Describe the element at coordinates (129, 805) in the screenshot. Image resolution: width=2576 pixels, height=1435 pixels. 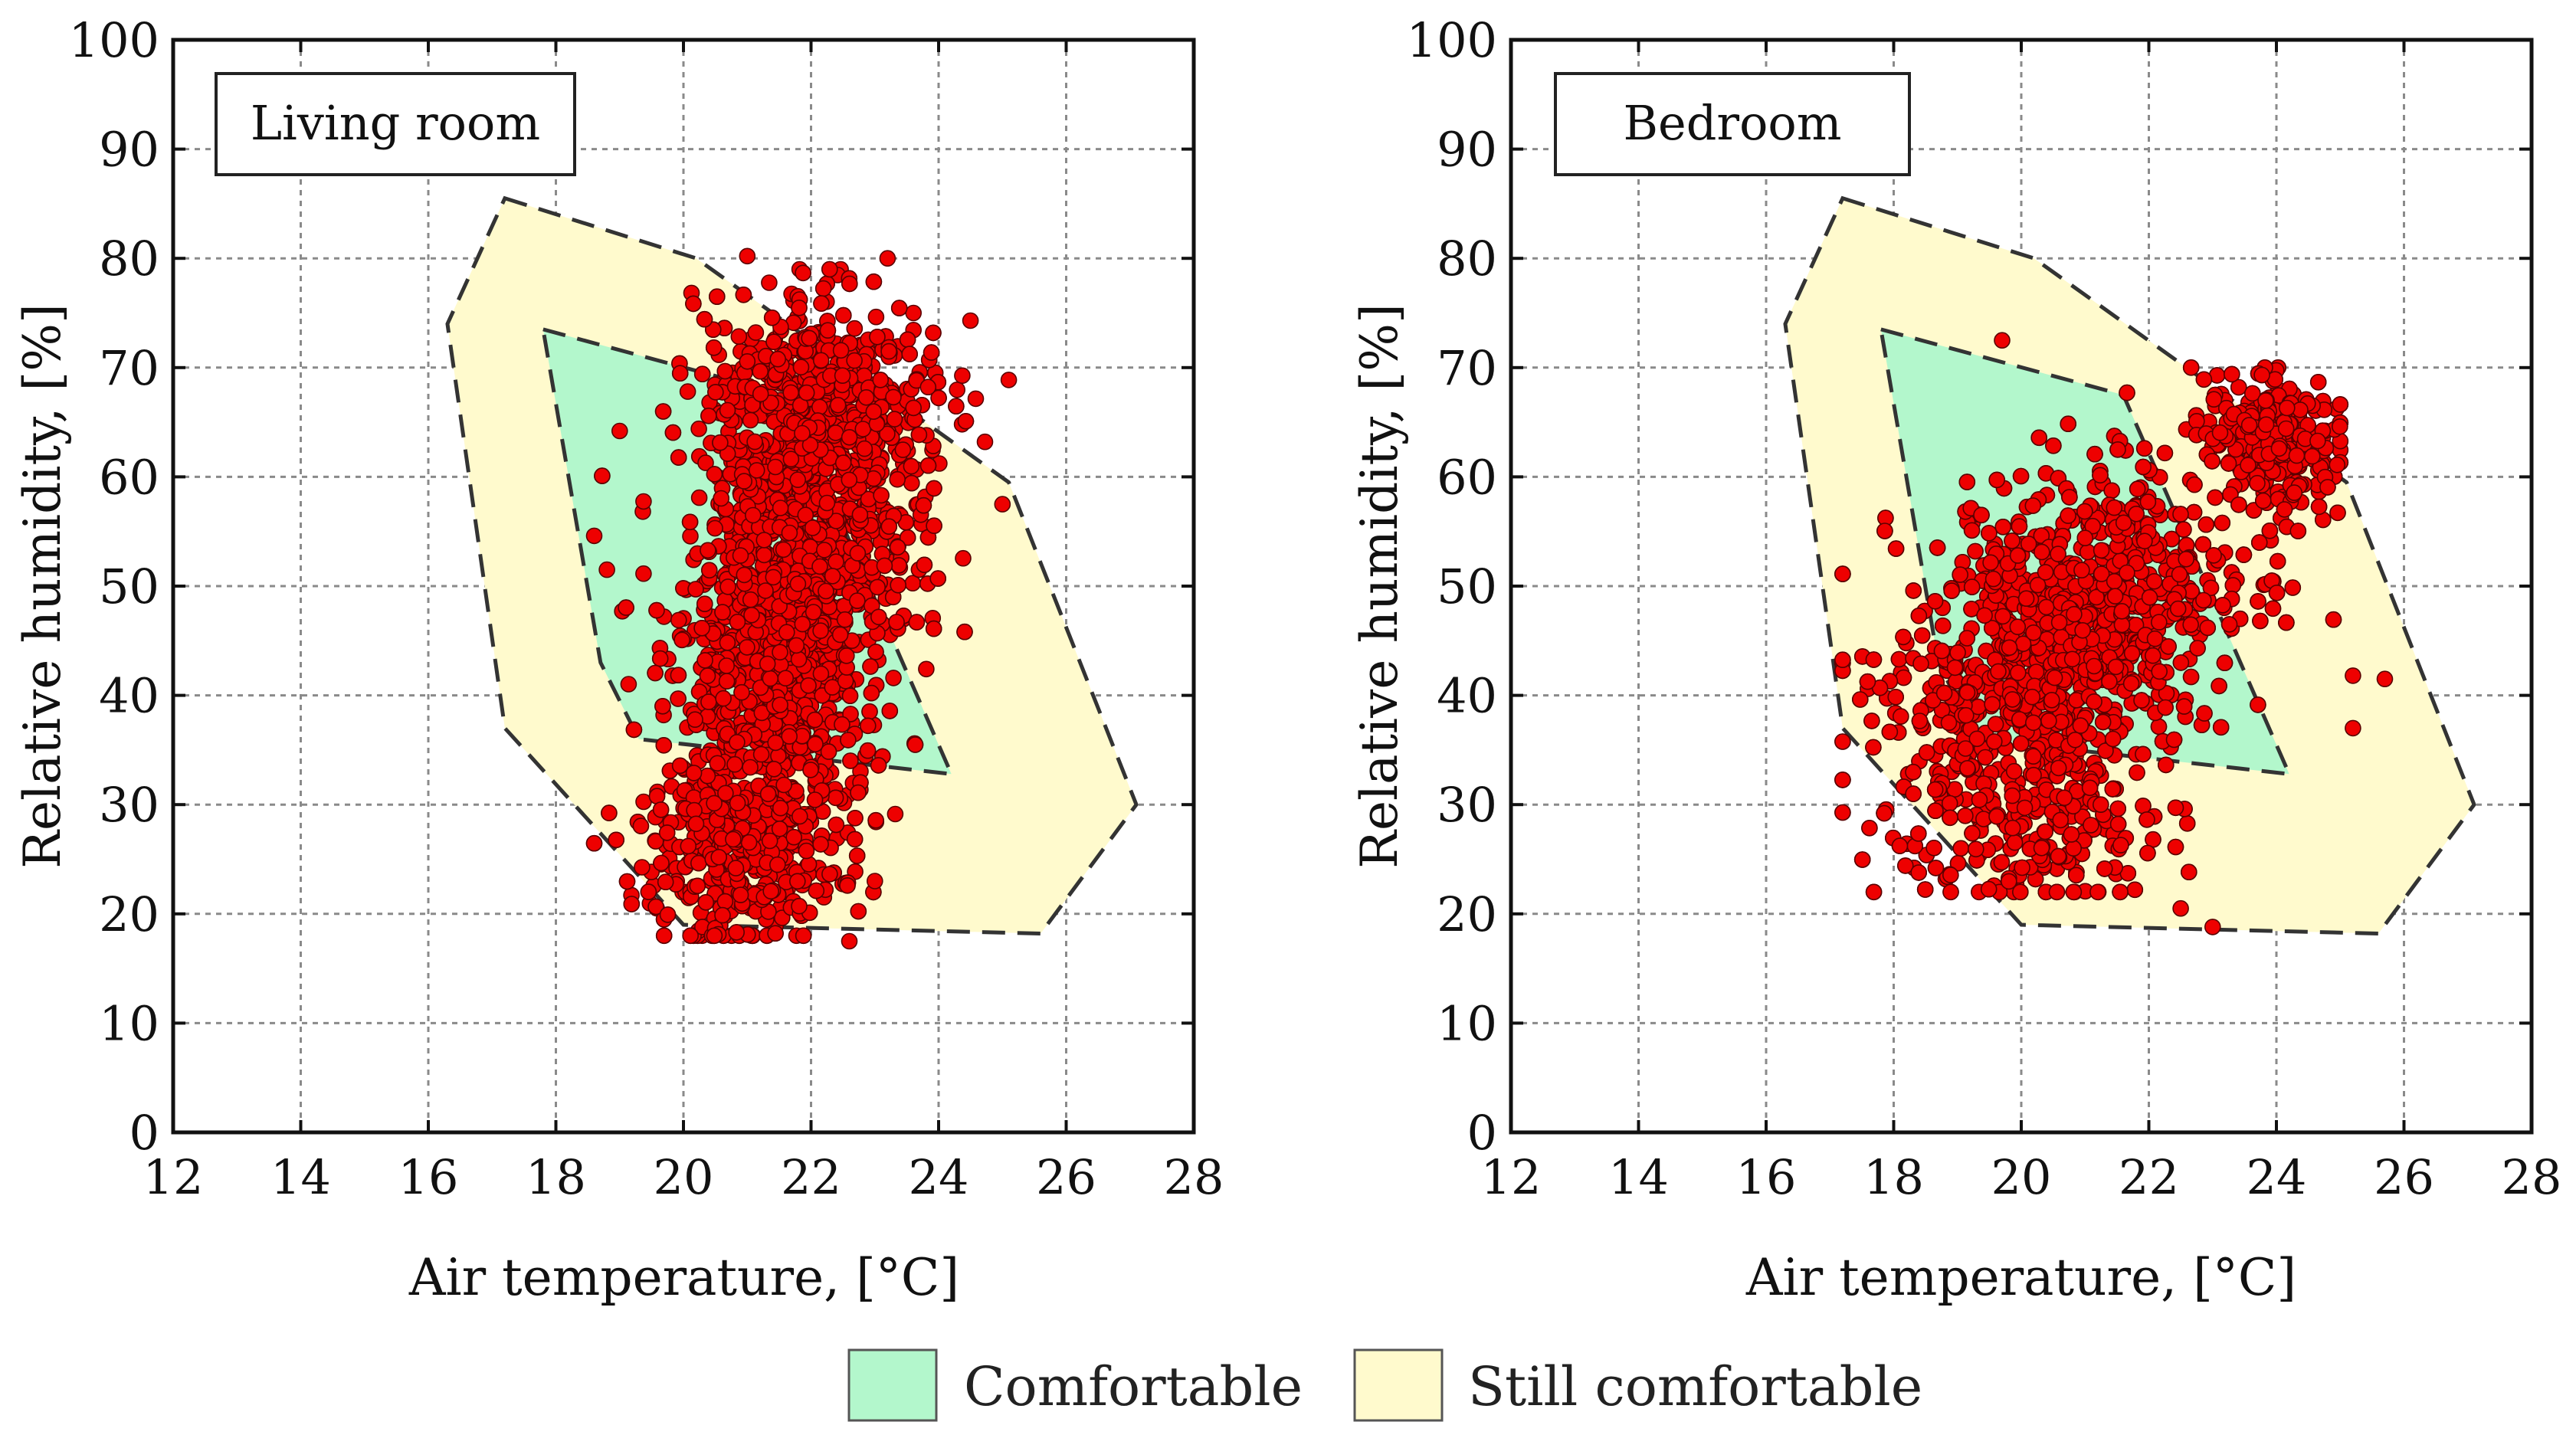
I see `y-tick-label: 30` at that location.